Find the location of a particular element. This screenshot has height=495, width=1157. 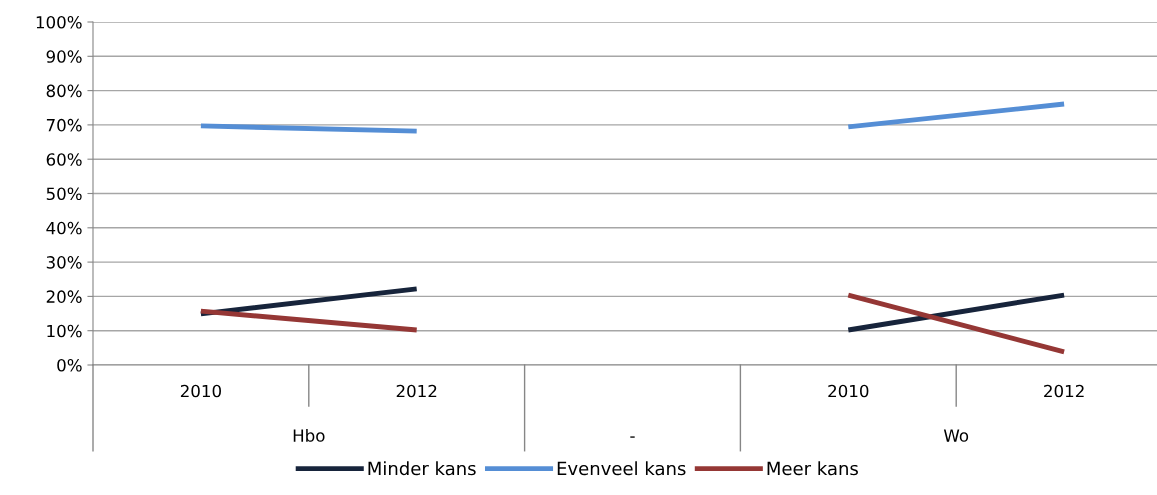

y-tick-label: 20% is located at coordinates (64, 296).